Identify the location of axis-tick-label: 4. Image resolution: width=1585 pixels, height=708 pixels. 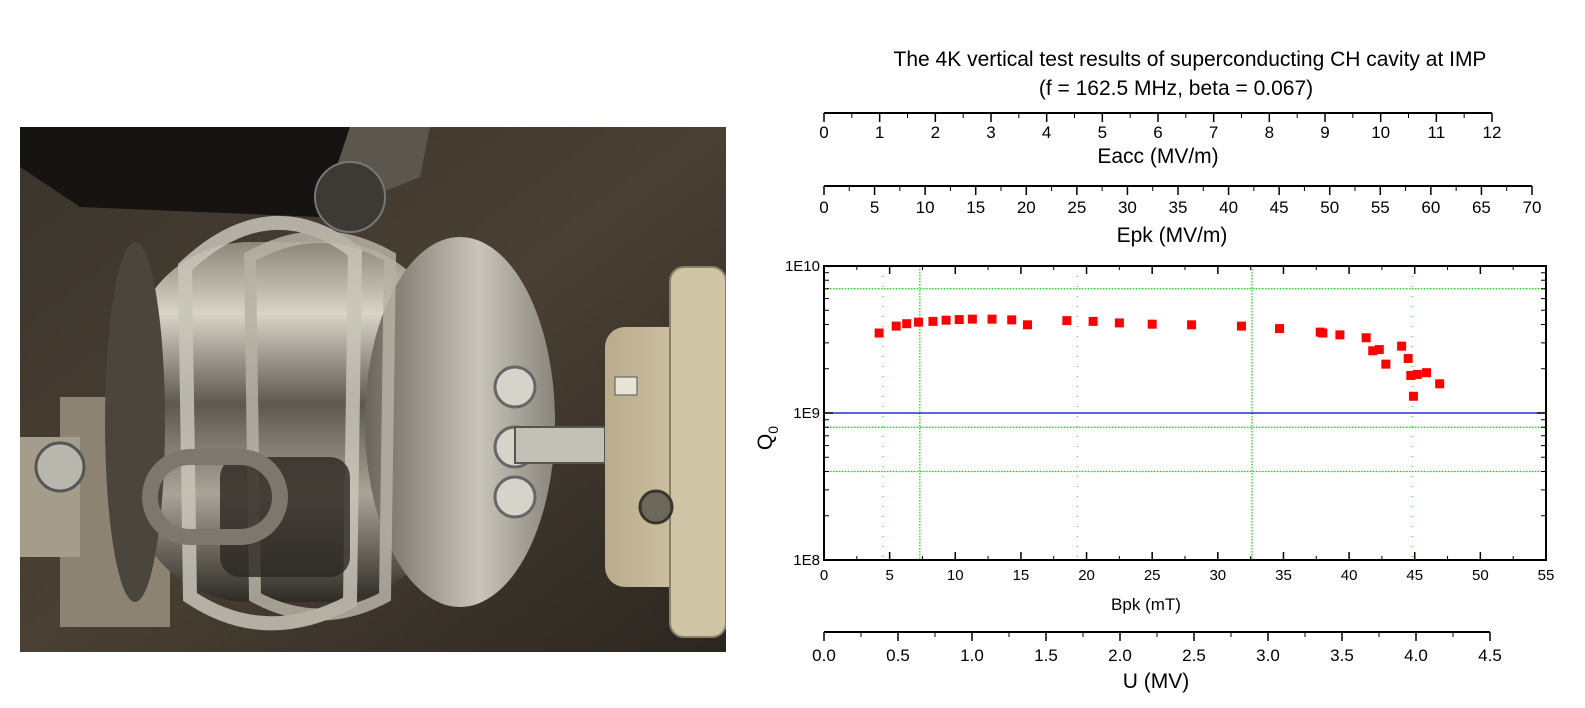
(1046, 132).